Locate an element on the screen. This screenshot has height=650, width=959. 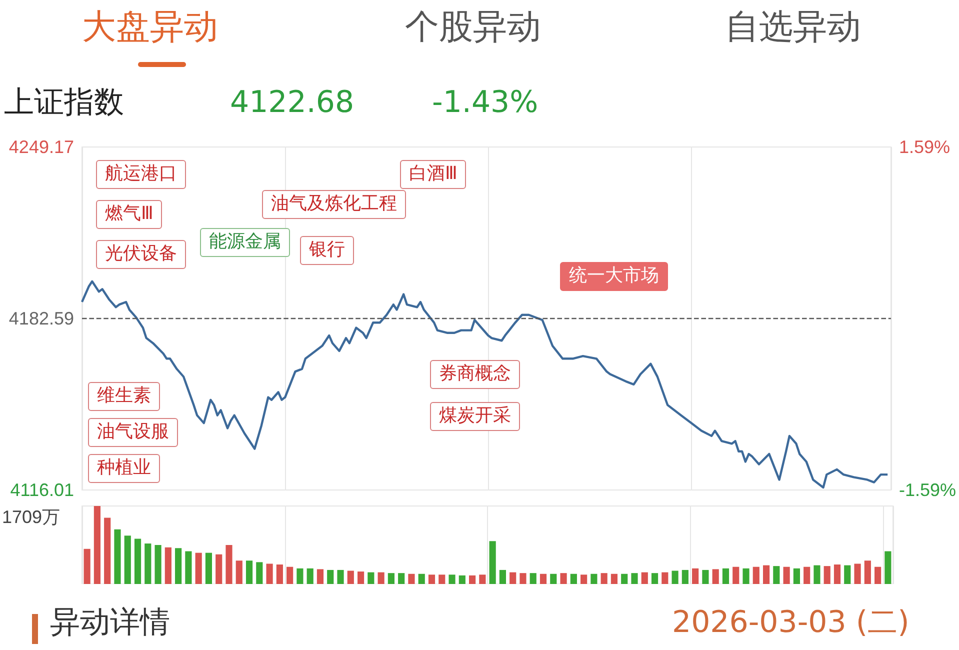
annotation: 油气及炼化工程 is located at coordinates (334, 204).